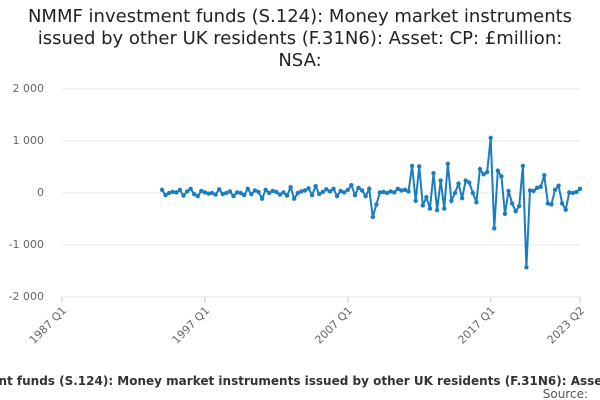  What do you see at coordinates (29, 88) in the screenshot?
I see `y-tick-label: 2 000` at bounding box center [29, 88].